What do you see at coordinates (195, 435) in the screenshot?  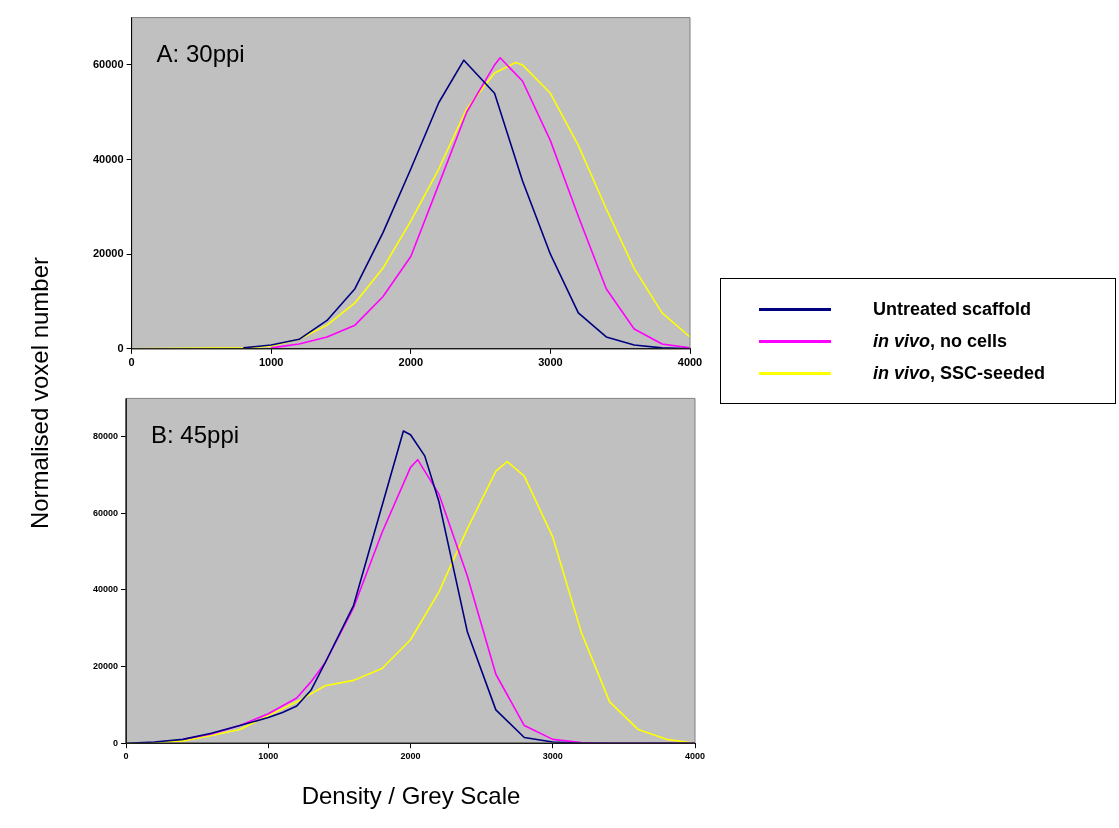 I see `text: B: 45ppi` at bounding box center [195, 435].